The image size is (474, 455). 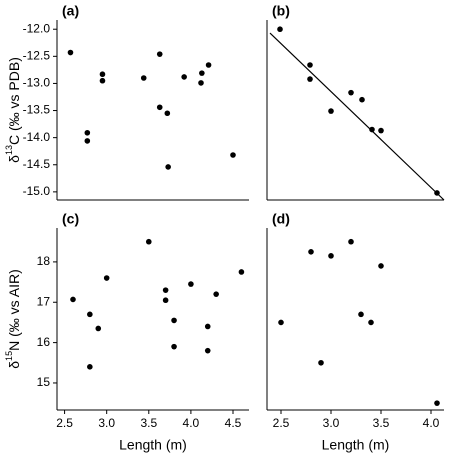 What do you see at coordinates (9, 150) in the screenshot?
I see `y-label-sup: 13` at bounding box center [9, 150].